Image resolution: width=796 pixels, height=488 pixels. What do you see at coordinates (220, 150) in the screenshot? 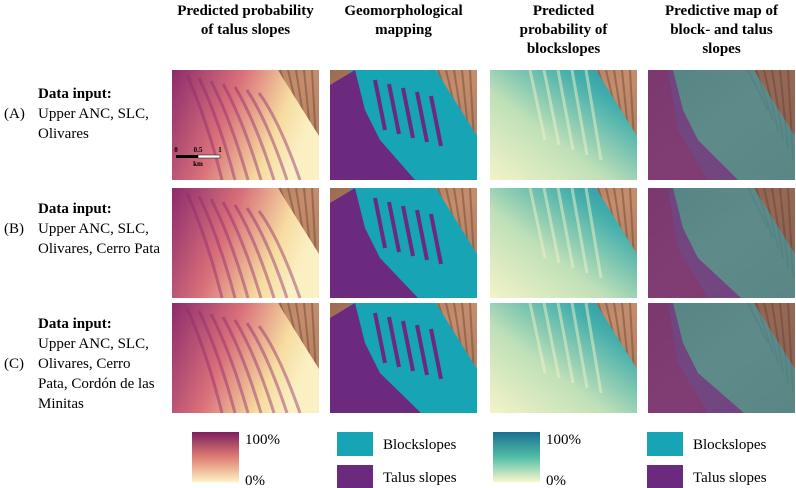
I see `scale-tick: 1` at bounding box center [220, 150].